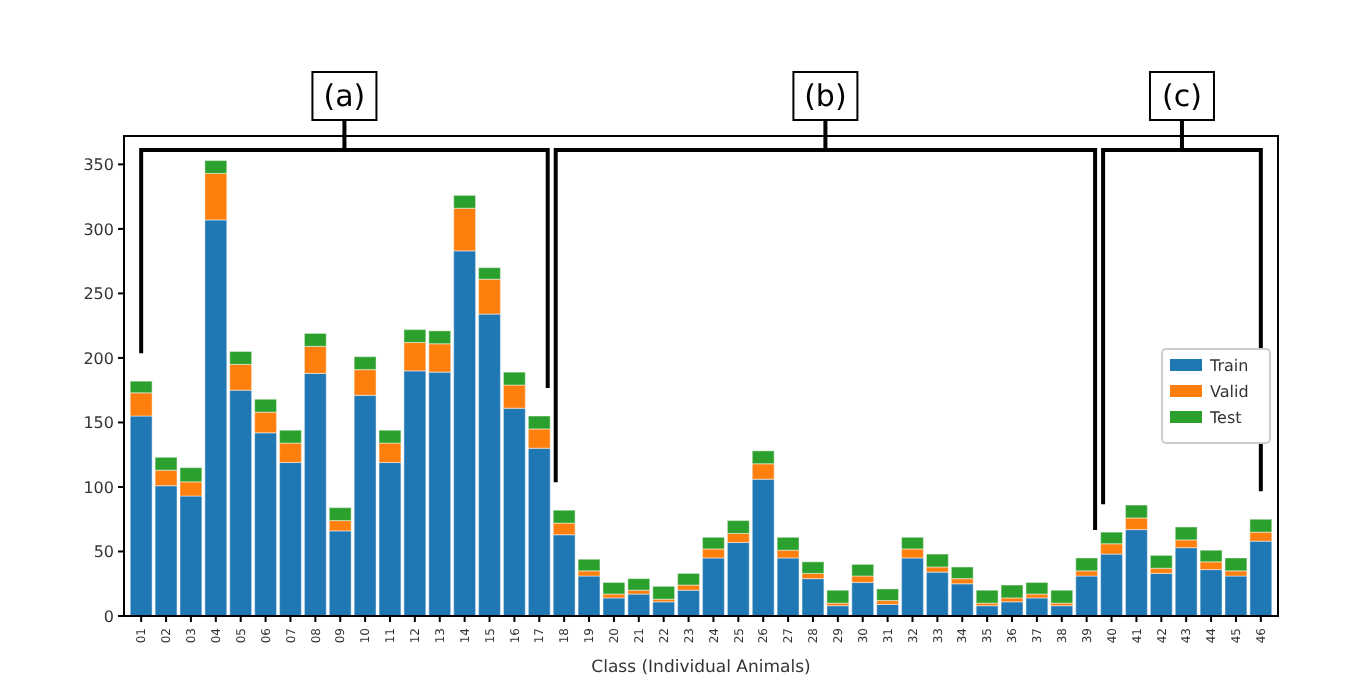 This screenshot has width=1356, height=680. Describe the element at coordinates (98, 487) in the screenshot. I see `y-tick-label: 100` at that location.